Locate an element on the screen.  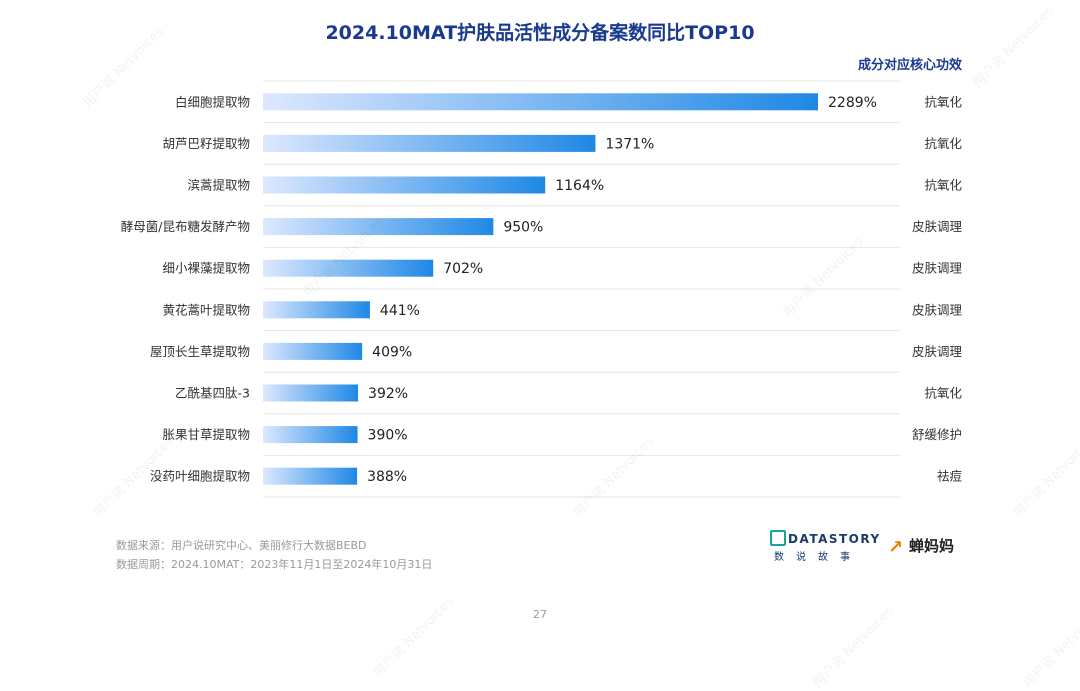
value-label: 1371% is located at coordinates (629, 144).